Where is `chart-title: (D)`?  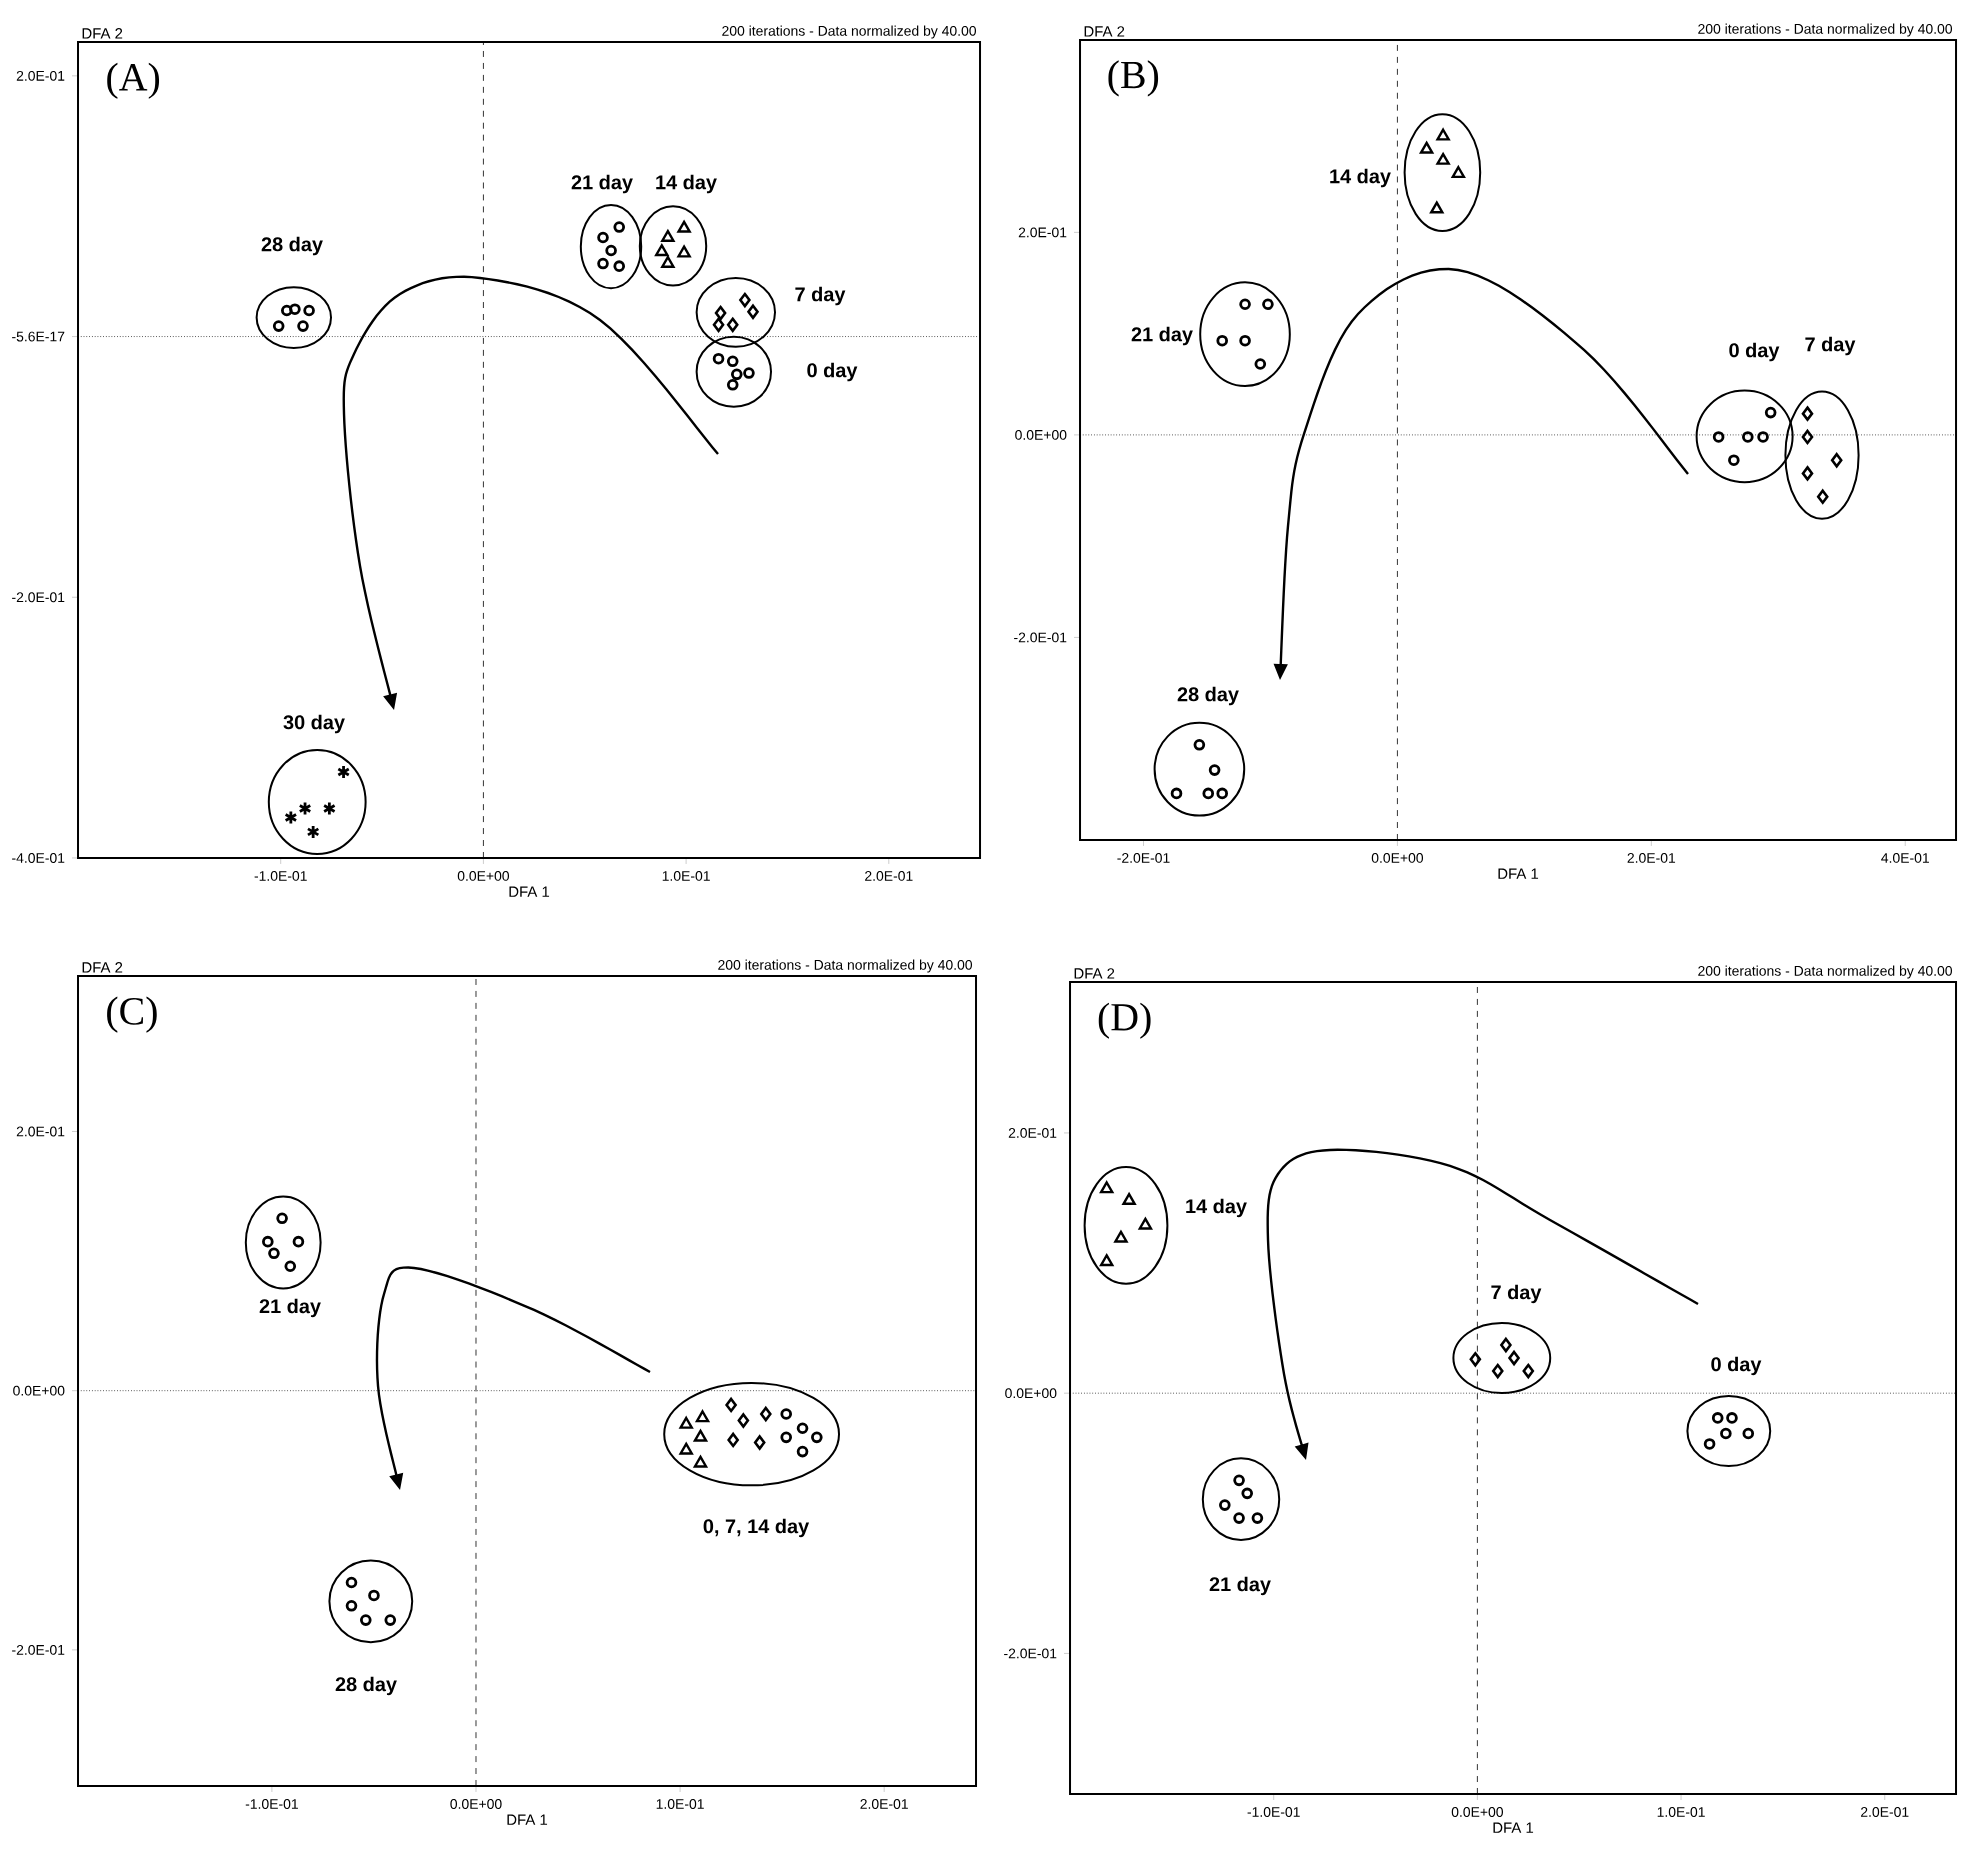 chart-title: (D) is located at coordinates (1124, 1020).